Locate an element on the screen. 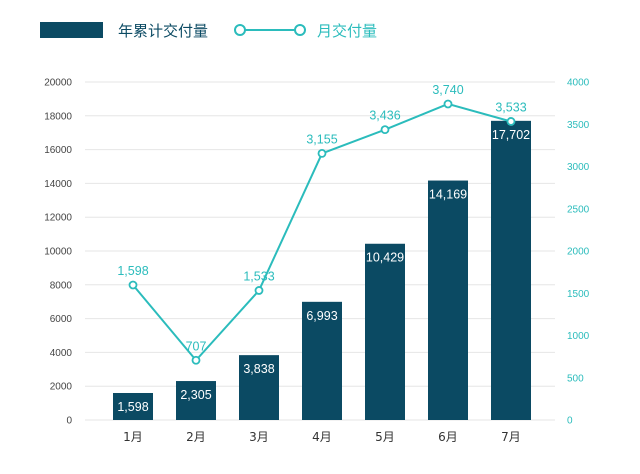 The width and height of the screenshot is (640, 474). bar-value-label: 1,598 is located at coordinates (132, 407).